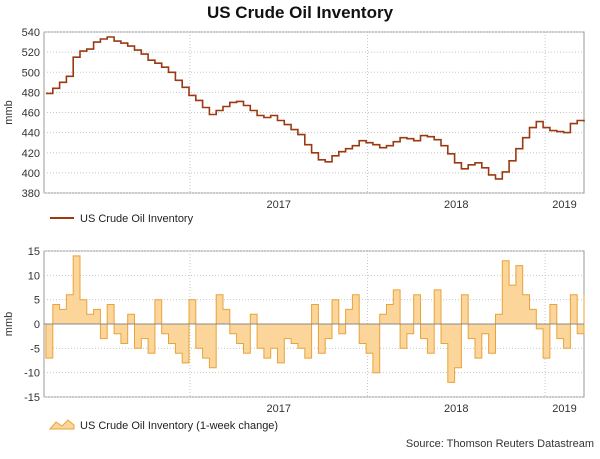 Image resolution: width=600 pixels, height=459 pixels. Describe the element at coordinates (31, 33) in the screenshot. I see `y-tick-label: 540` at that location.